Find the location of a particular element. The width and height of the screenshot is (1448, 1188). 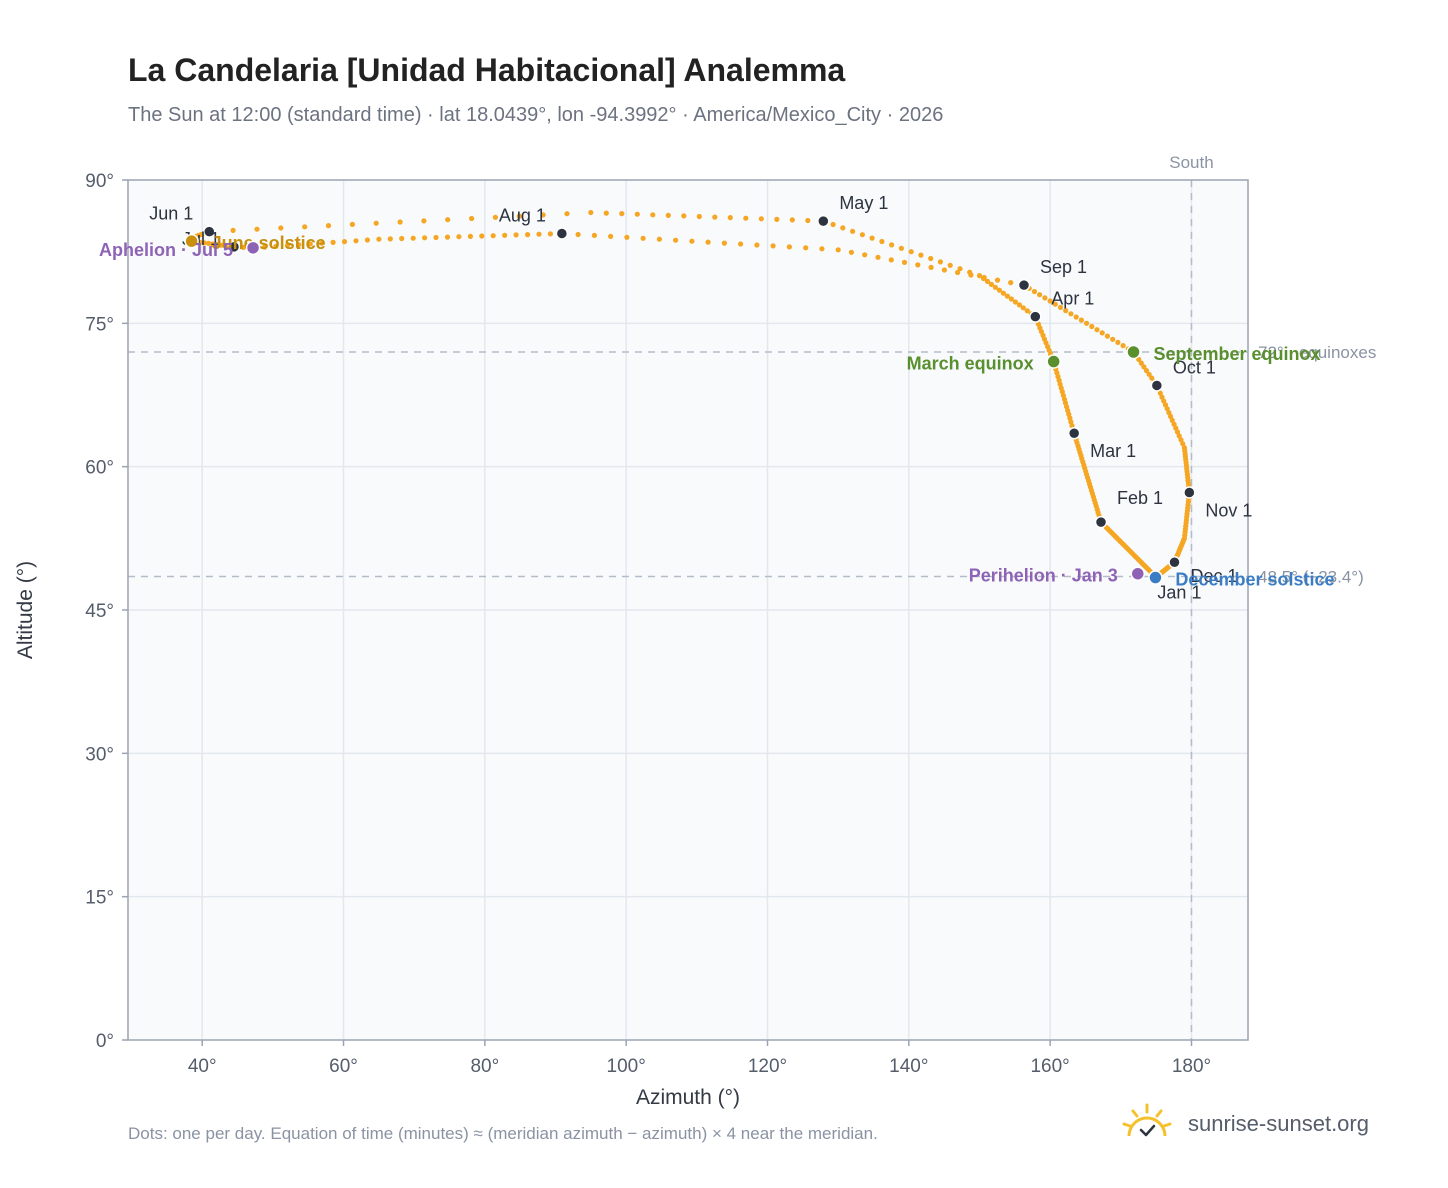

sun-logo-icon is located at coordinates (1147, 1120).